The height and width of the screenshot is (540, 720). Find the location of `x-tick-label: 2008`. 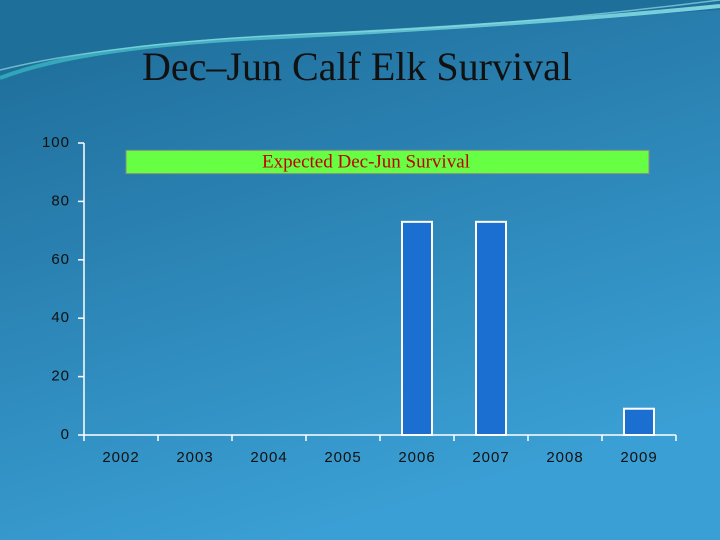

x-tick-label: 2008 is located at coordinates (564, 457).